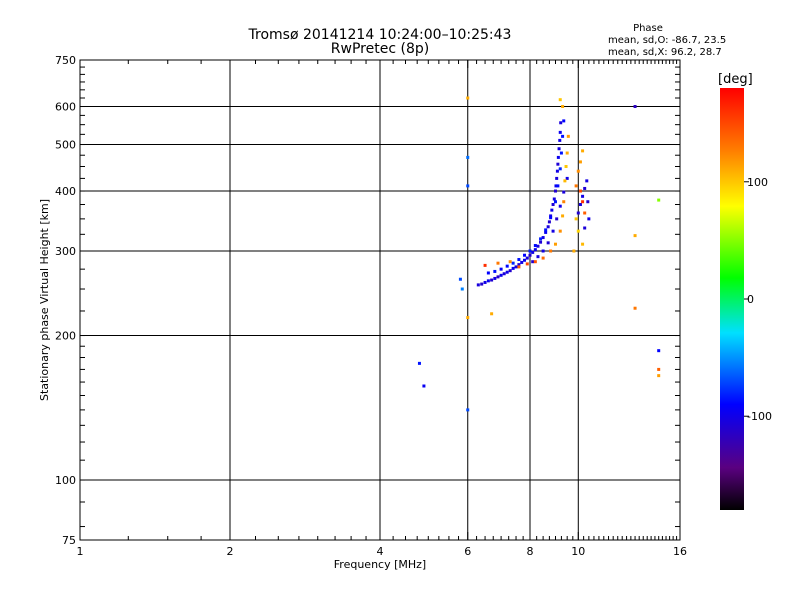 This screenshot has height=600, width=800. What do you see at coordinates (467, 551) in the screenshot?
I see `x-tick-label: 6` at bounding box center [467, 551].